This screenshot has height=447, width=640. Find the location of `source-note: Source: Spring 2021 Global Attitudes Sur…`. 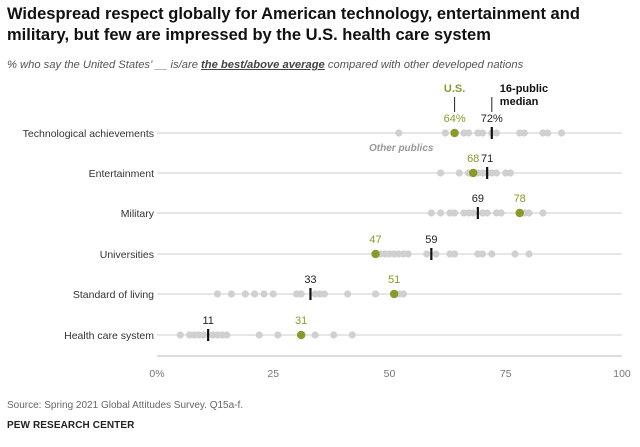

source-note: Source: Spring 2021 Global Attitudes Sur… is located at coordinates (125, 405).